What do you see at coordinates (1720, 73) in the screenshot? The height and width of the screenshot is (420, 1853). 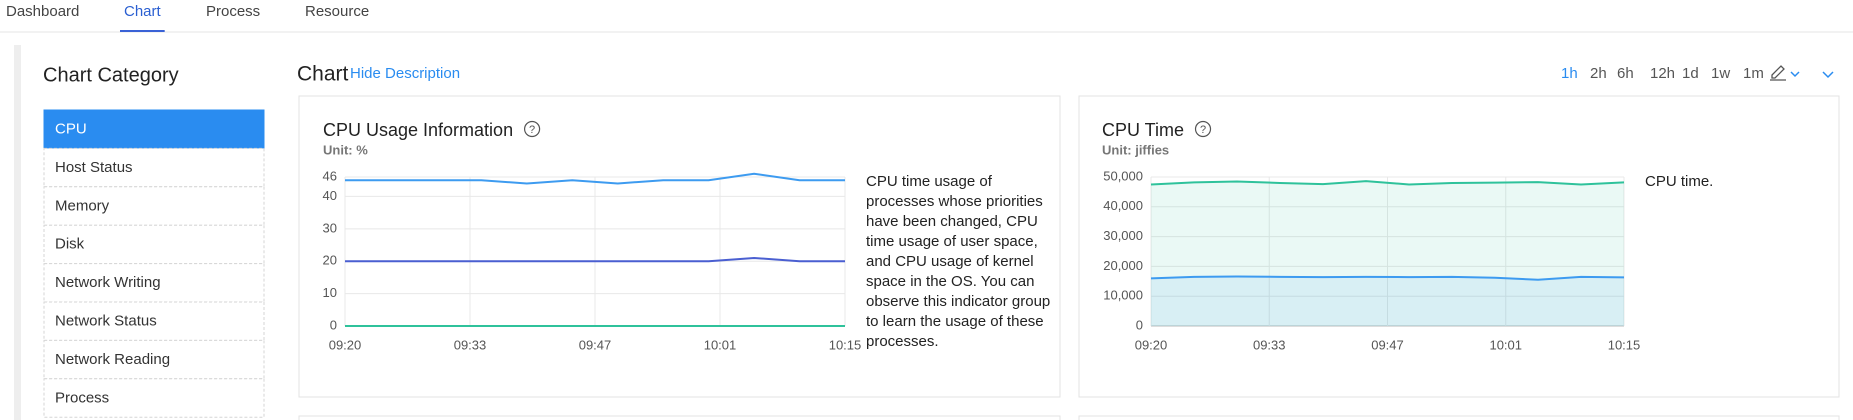 I see `time-range: 1w` at bounding box center [1720, 73].